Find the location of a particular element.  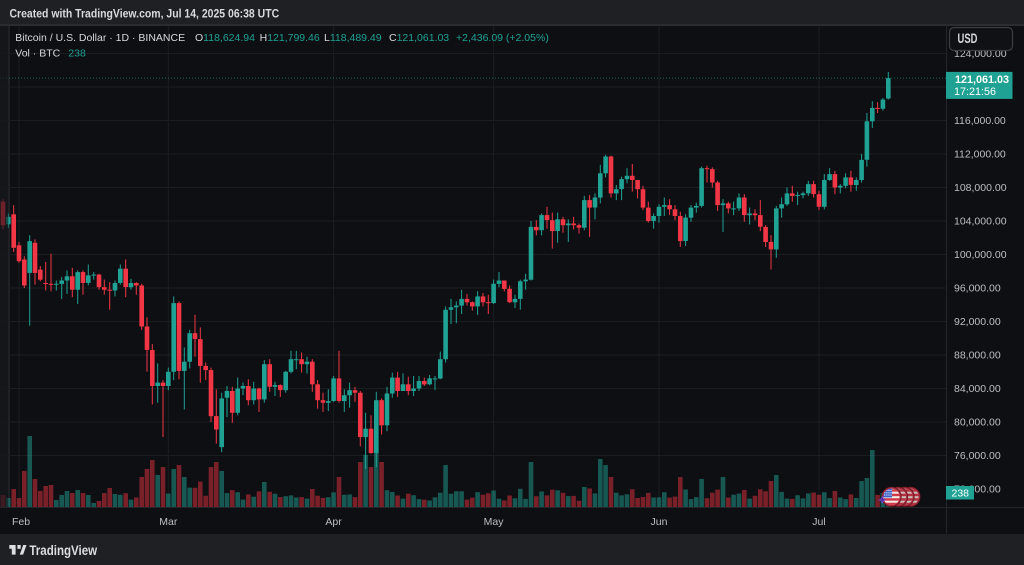

svg-text: O118,624.94 is located at coordinates (225, 38).